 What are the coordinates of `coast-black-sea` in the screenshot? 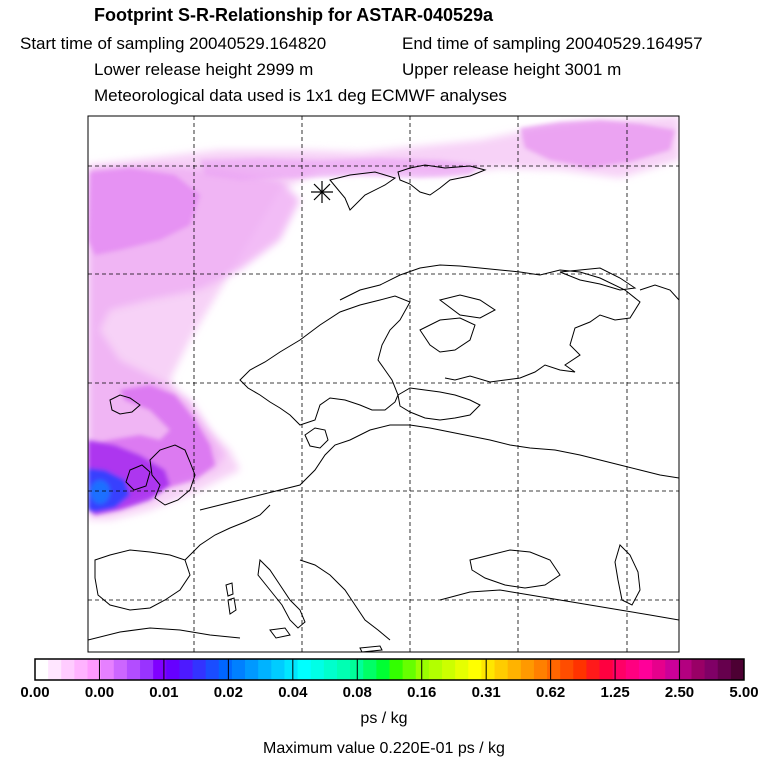 It's located at (515, 569).